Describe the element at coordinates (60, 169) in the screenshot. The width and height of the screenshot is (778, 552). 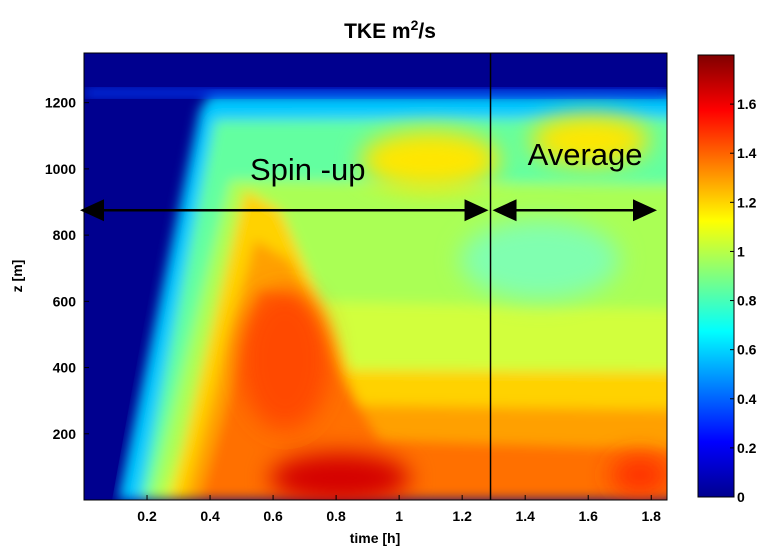
I see `y-tick-label: 1000` at that location.